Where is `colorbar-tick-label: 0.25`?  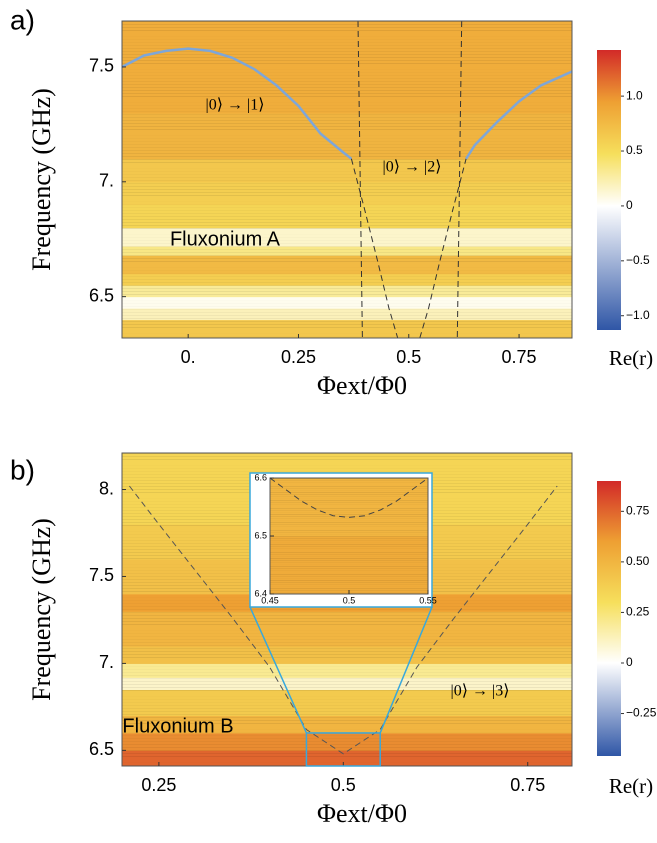
colorbar-tick-label: 0.25 is located at coordinates (638, 612).